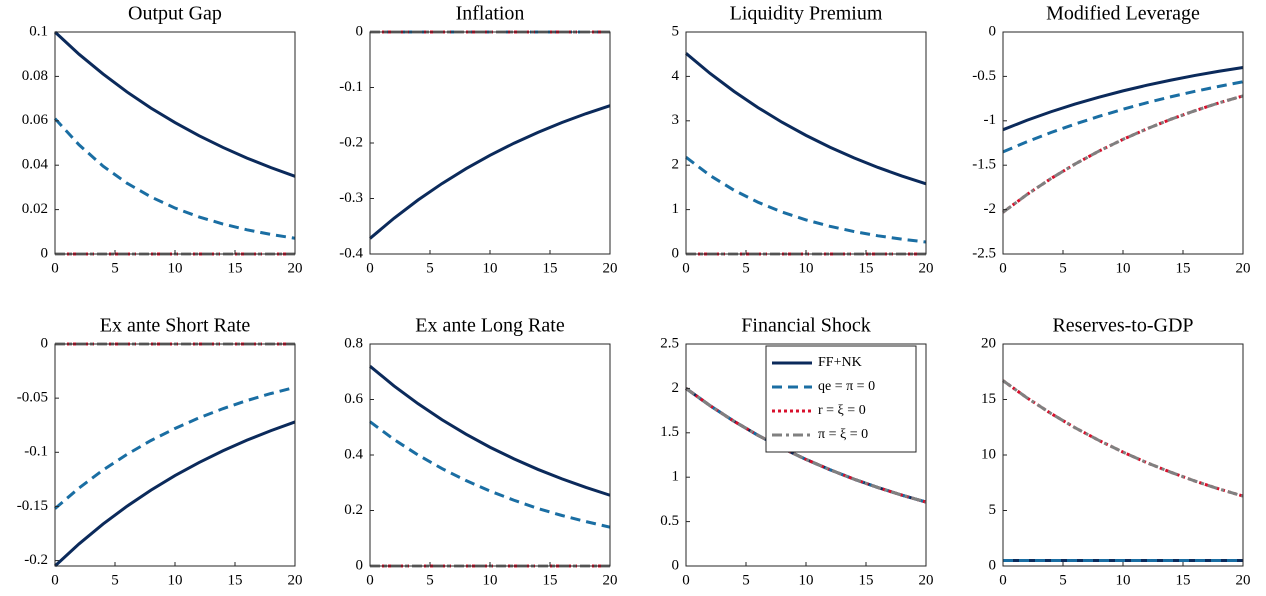 This screenshot has width=1266, height=596. What do you see at coordinates (351, 198) in the screenshot?
I see `y-tick-label: -0.3` at bounding box center [351, 198].